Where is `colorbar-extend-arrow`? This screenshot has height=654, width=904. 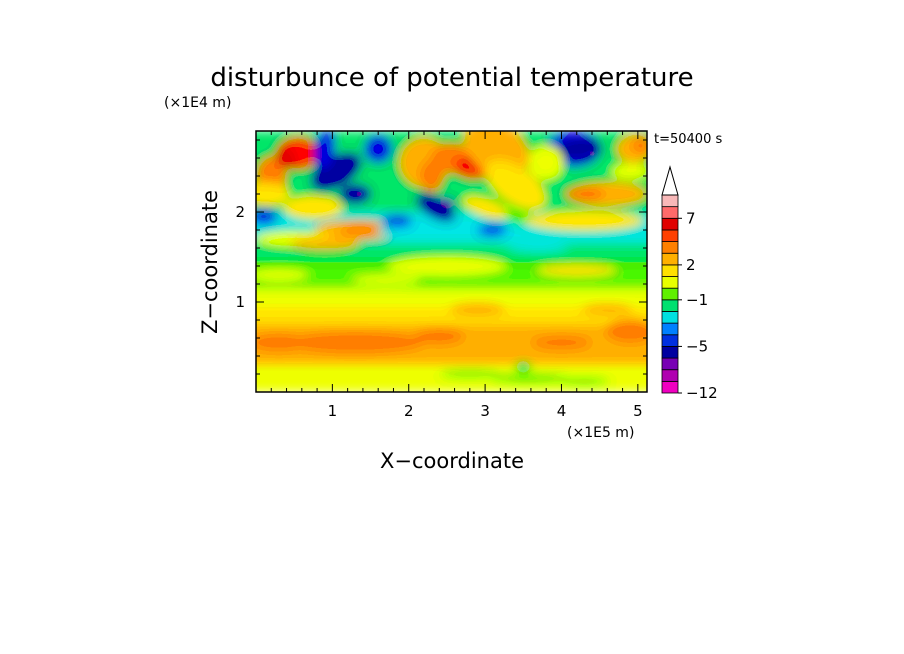 colorbar-extend-arrow is located at coordinates (670, 180).